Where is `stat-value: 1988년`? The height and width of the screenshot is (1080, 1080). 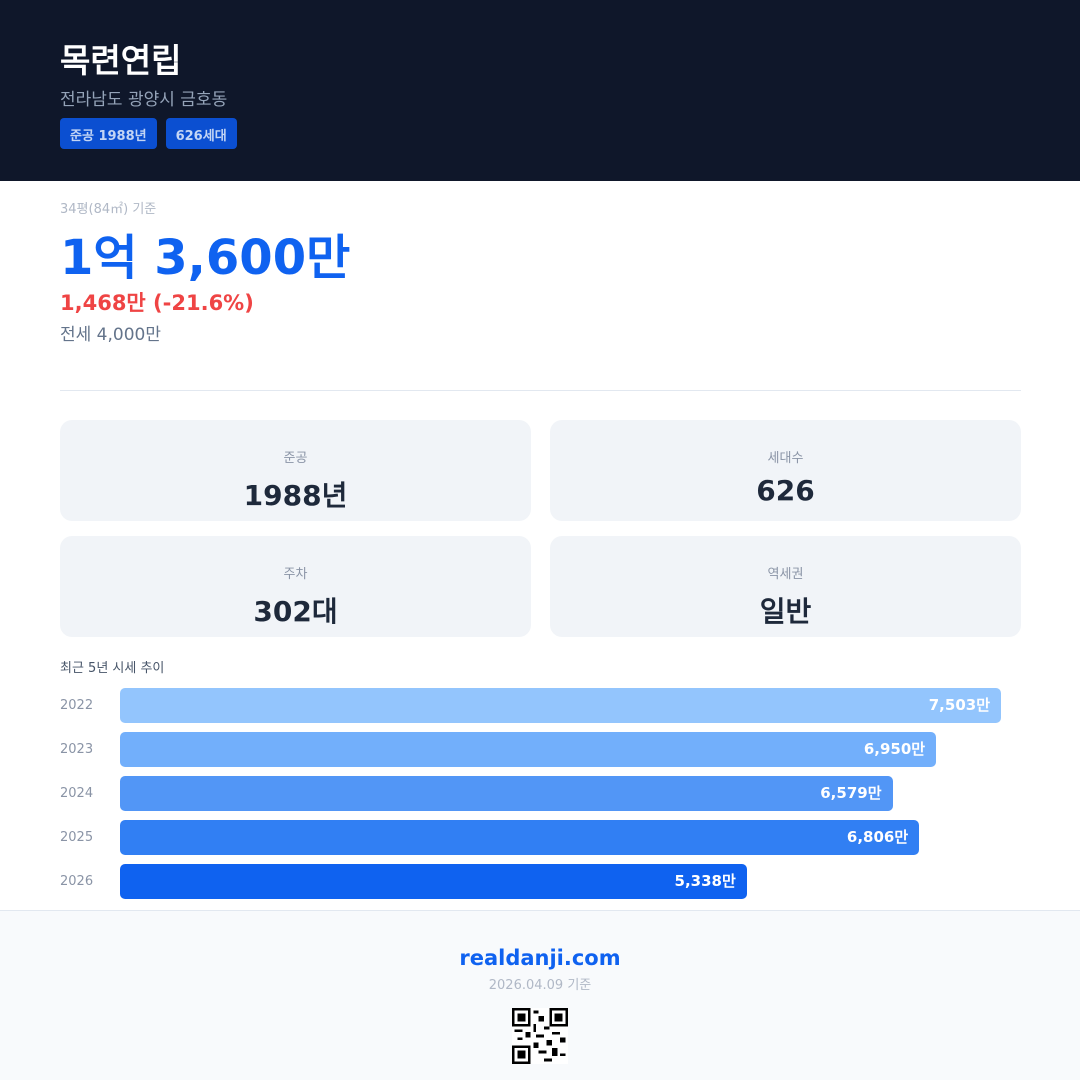 stat-value: 1988년 is located at coordinates (295, 495).